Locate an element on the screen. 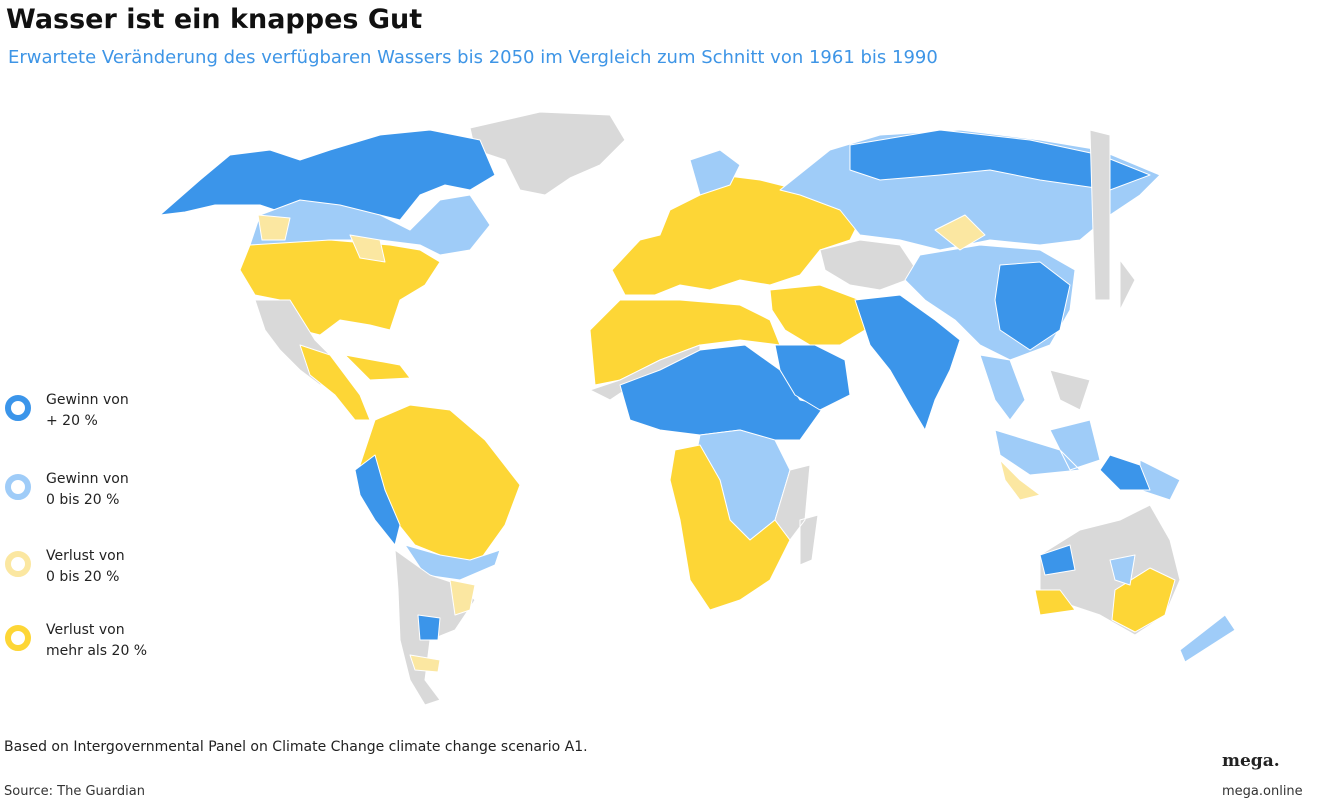 The width and height of the screenshot is (1320, 806). legend-label: + 20 % is located at coordinates (72, 421).